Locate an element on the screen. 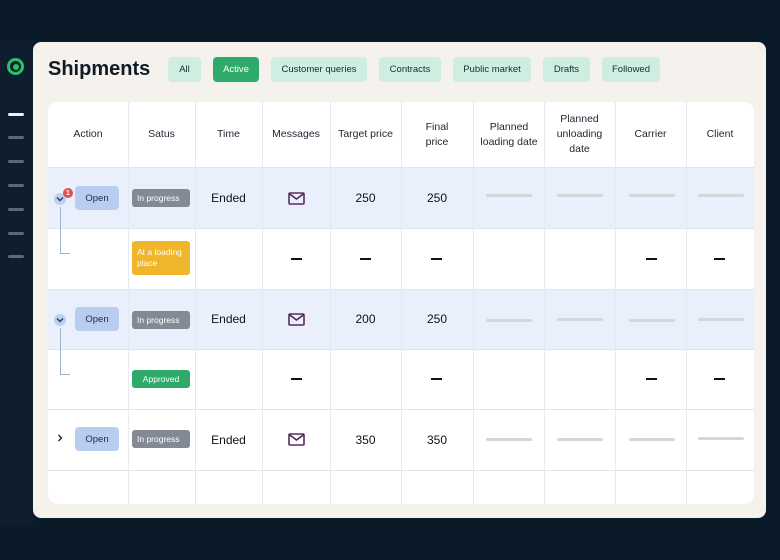 The width and height of the screenshot is (780, 560). page-title: Shipments is located at coordinates (99, 69).